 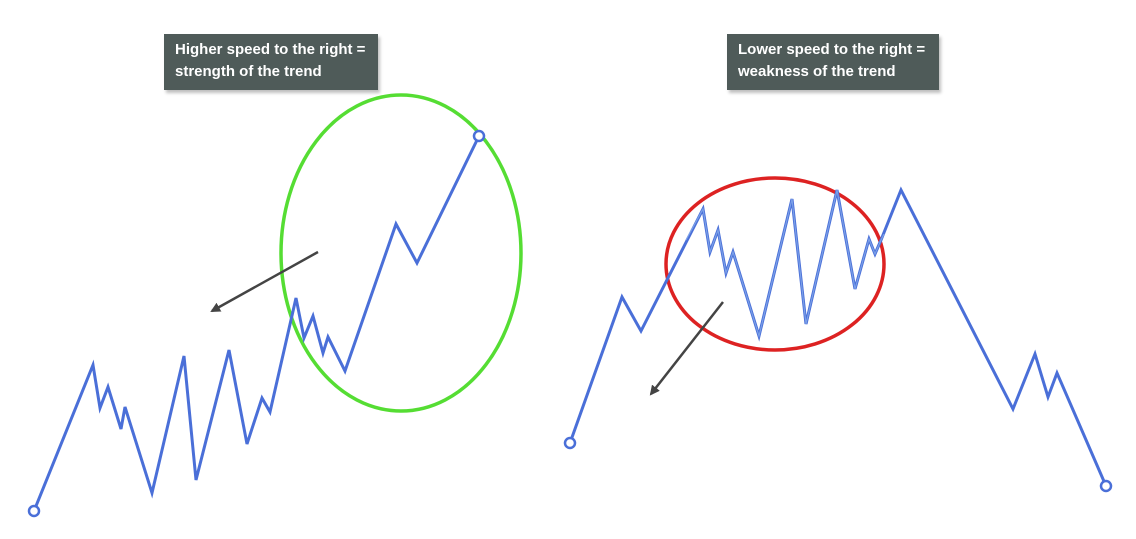 What do you see at coordinates (270, 49) in the screenshot?
I see `caption-left-line1: Higher speed to the right =` at bounding box center [270, 49].